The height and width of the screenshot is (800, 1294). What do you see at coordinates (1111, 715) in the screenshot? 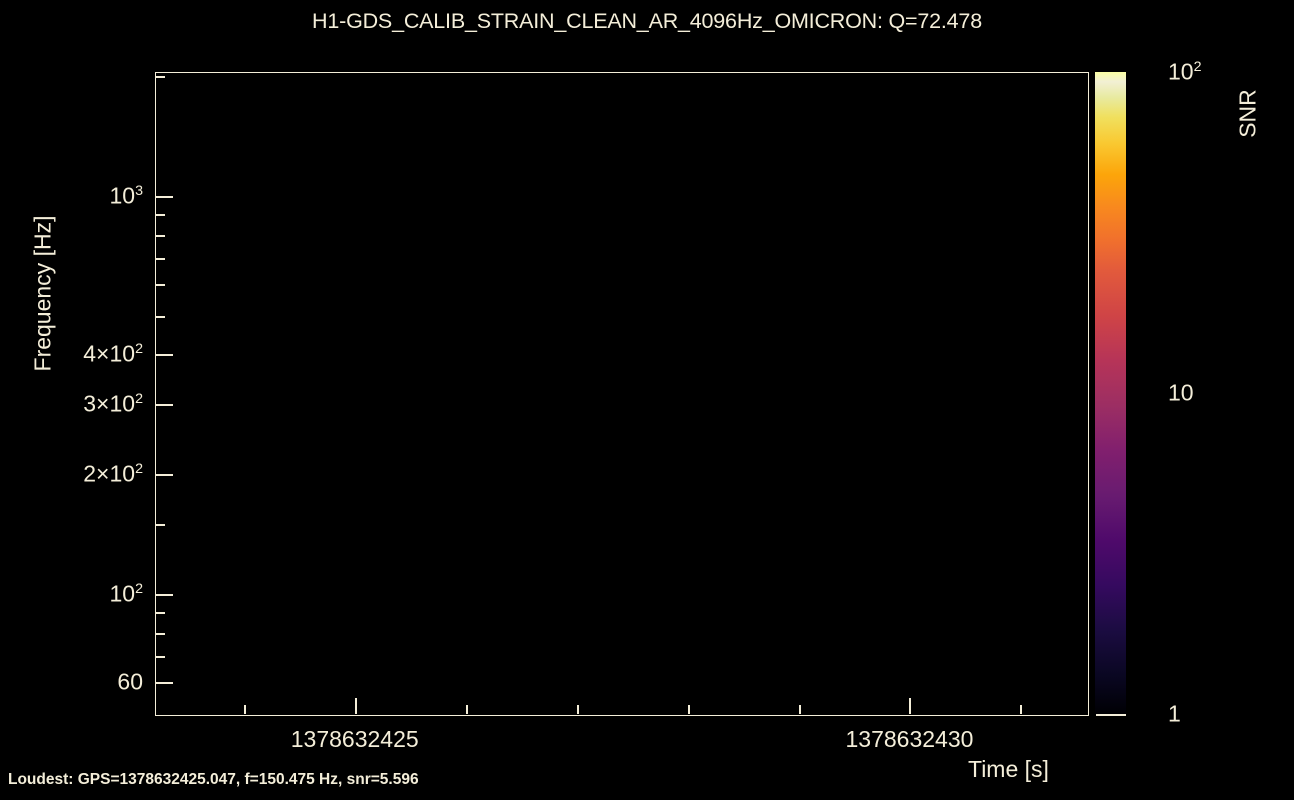
I see `colorbar-tick` at bounding box center [1111, 715].